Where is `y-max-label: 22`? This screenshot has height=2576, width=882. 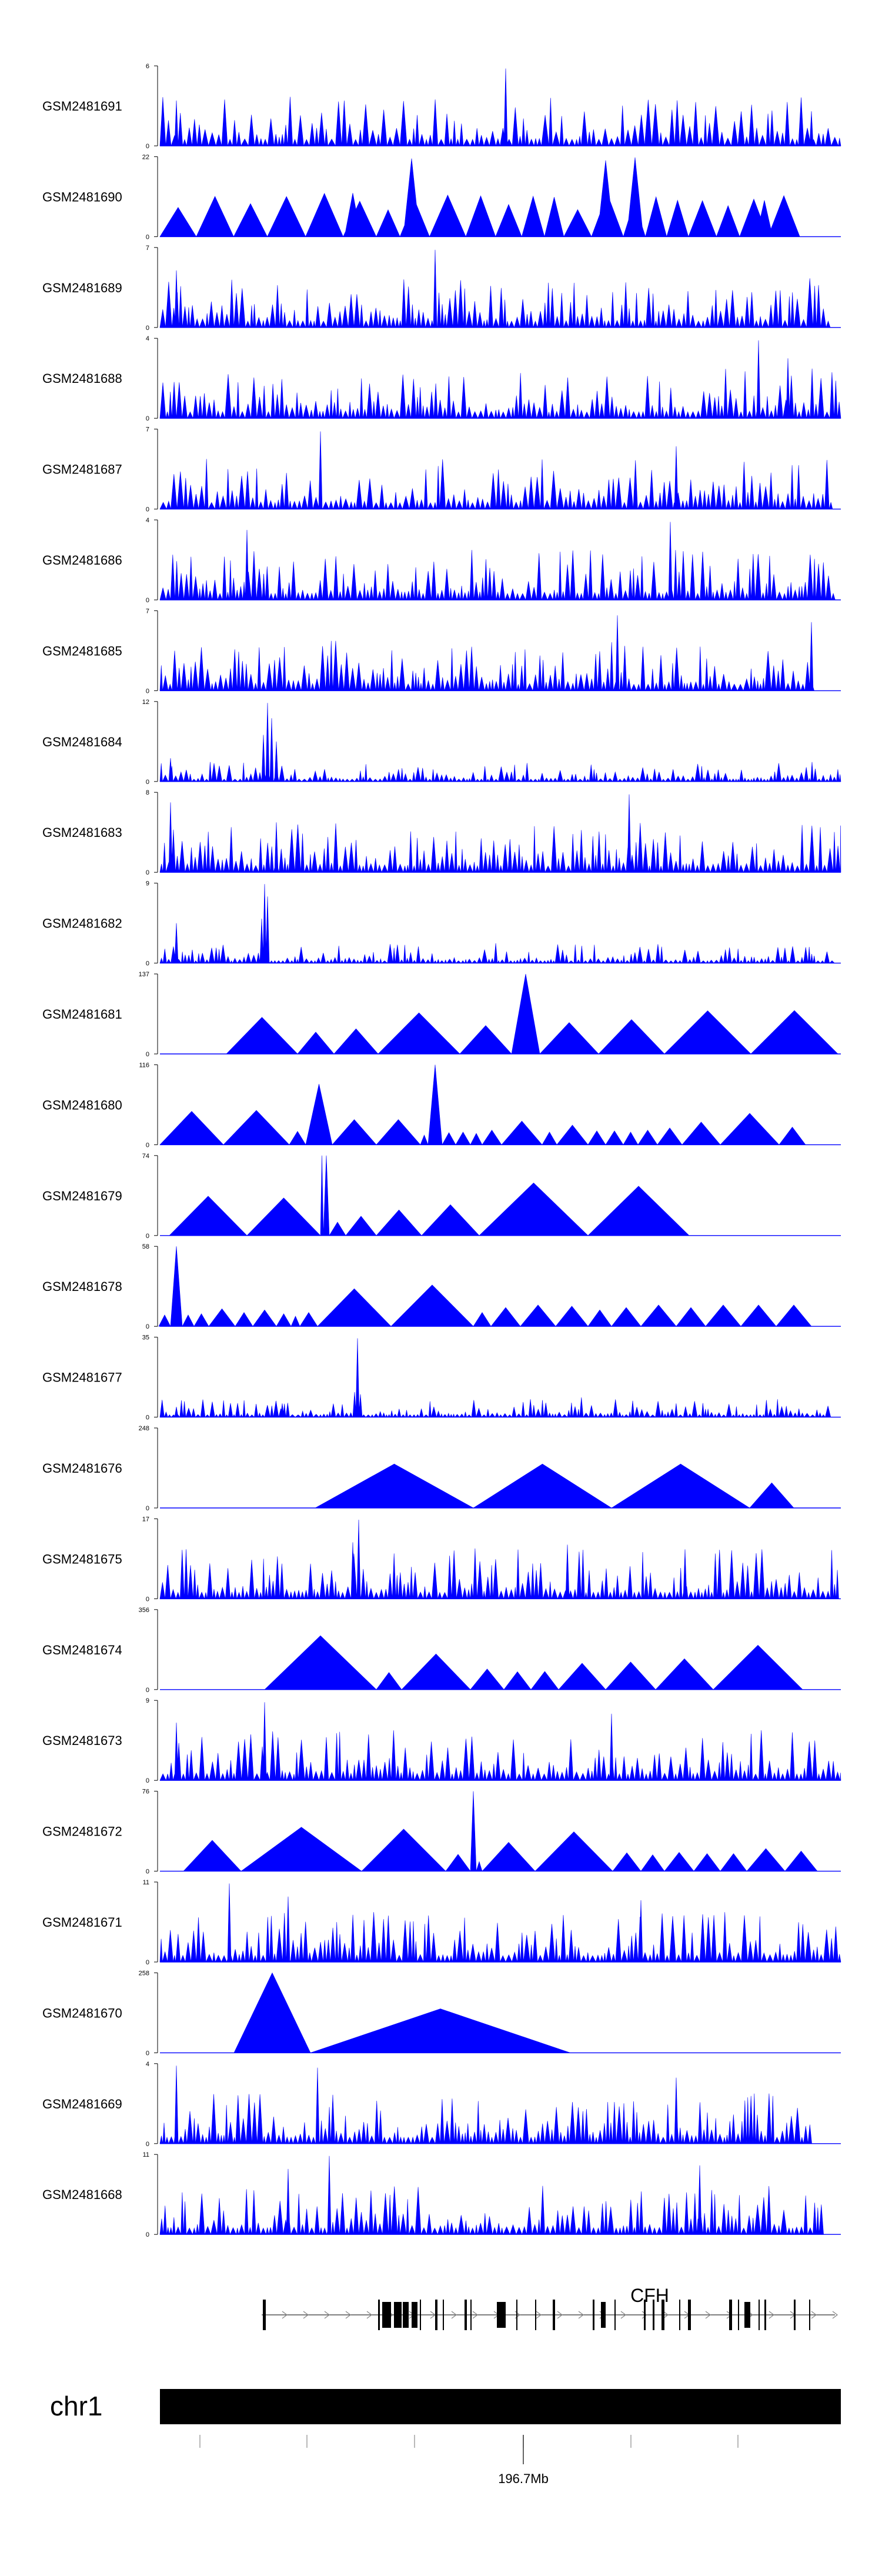 y-max-label: 22 is located at coordinates (145, 157).